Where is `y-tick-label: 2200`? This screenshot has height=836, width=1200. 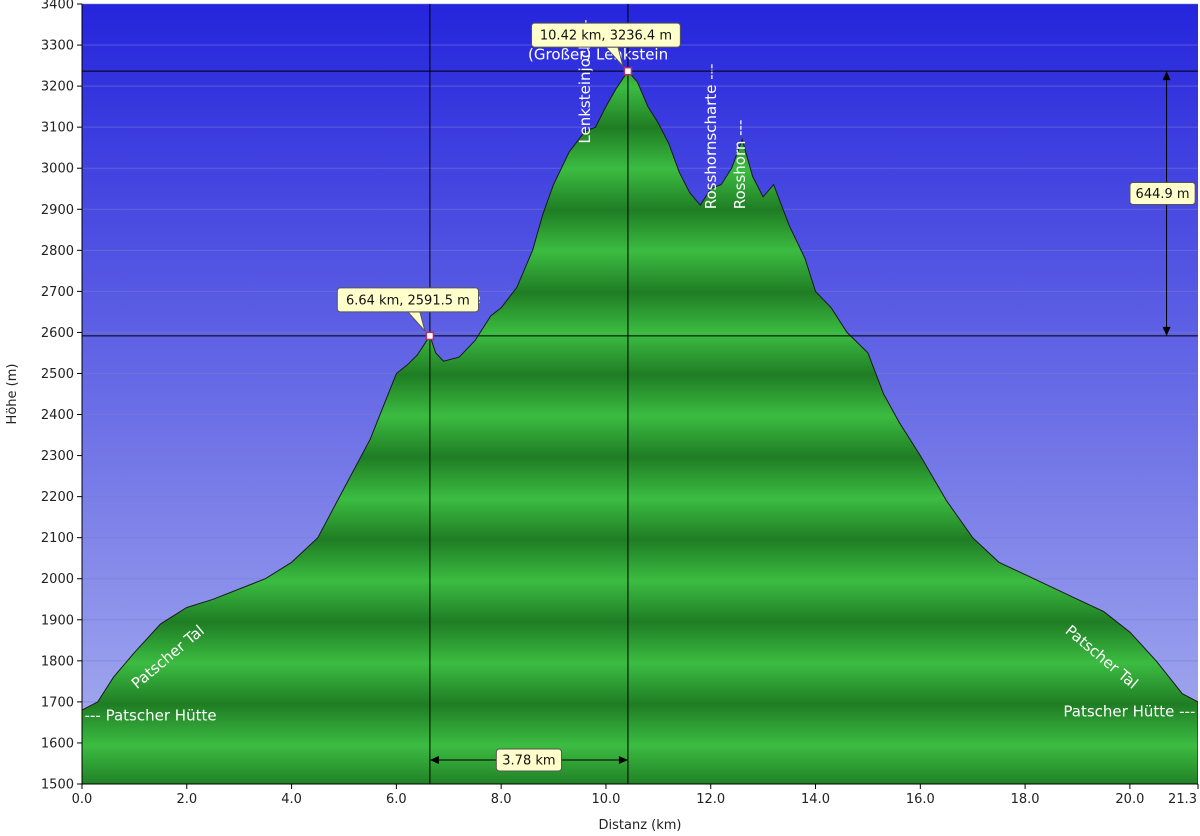
y-tick-label: 2200 is located at coordinates (57, 497).